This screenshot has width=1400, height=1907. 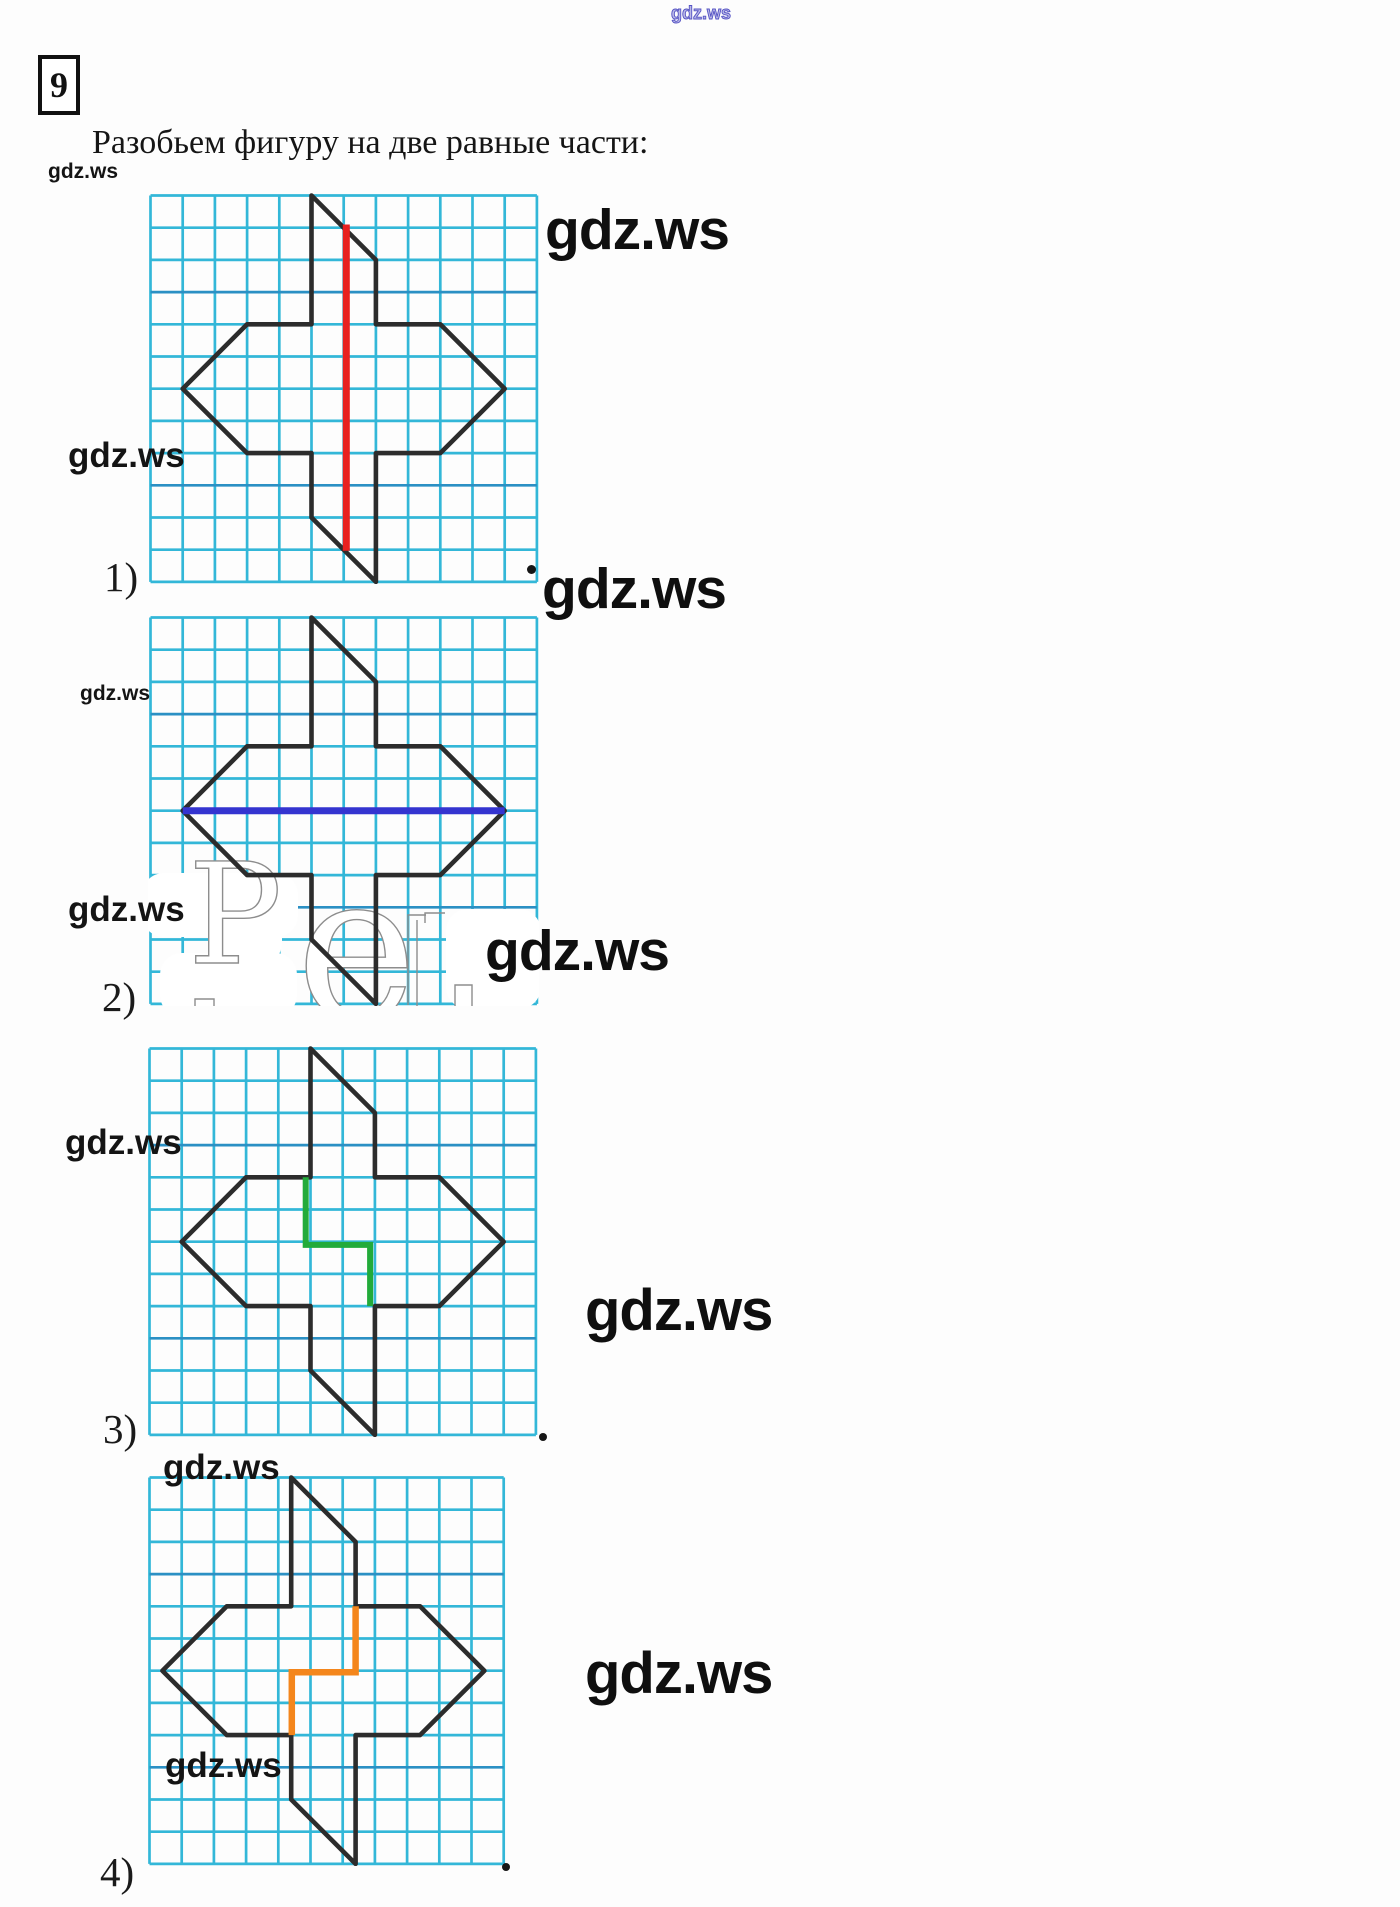 I want to click on problem-number-box: 9, so click(x=59, y=85).